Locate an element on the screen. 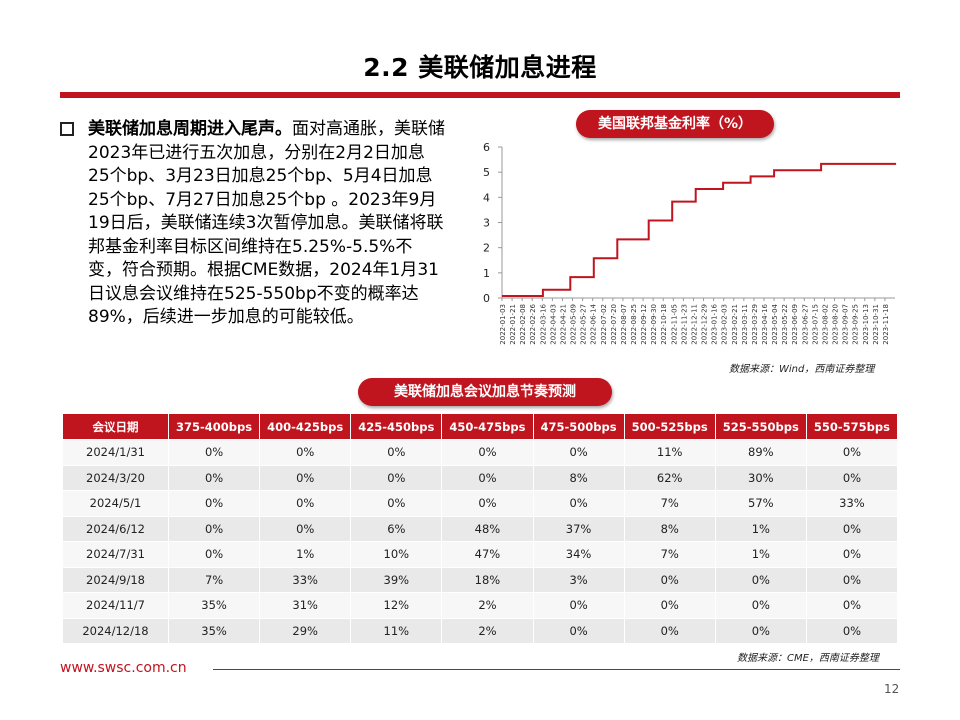  x-tick-label: 2022-05-27 is located at coordinates (584, 324).